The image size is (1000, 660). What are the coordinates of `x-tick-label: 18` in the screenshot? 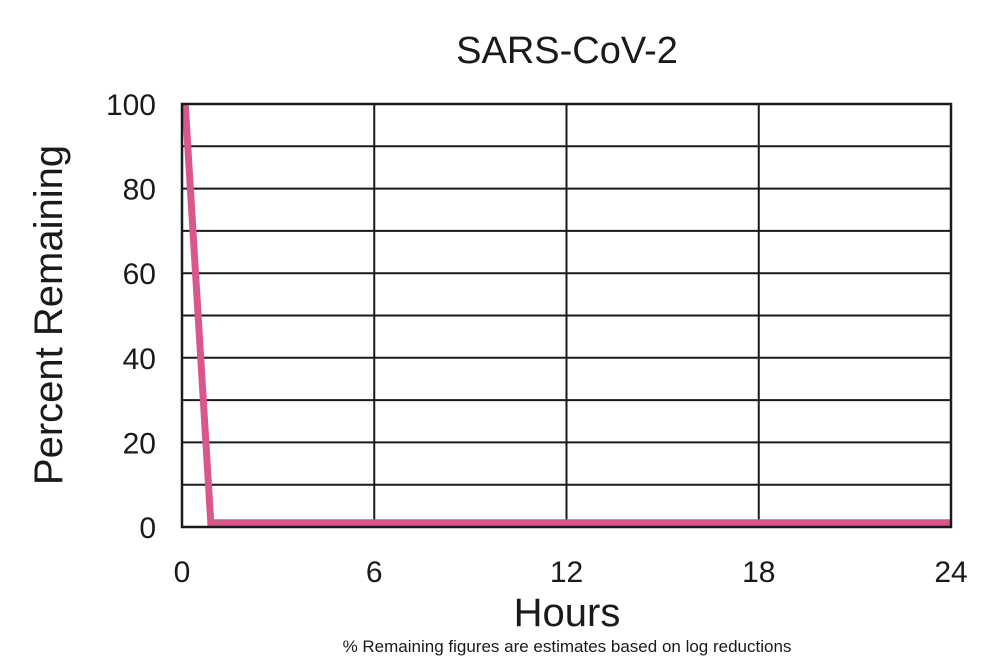 It's located at (758, 572).